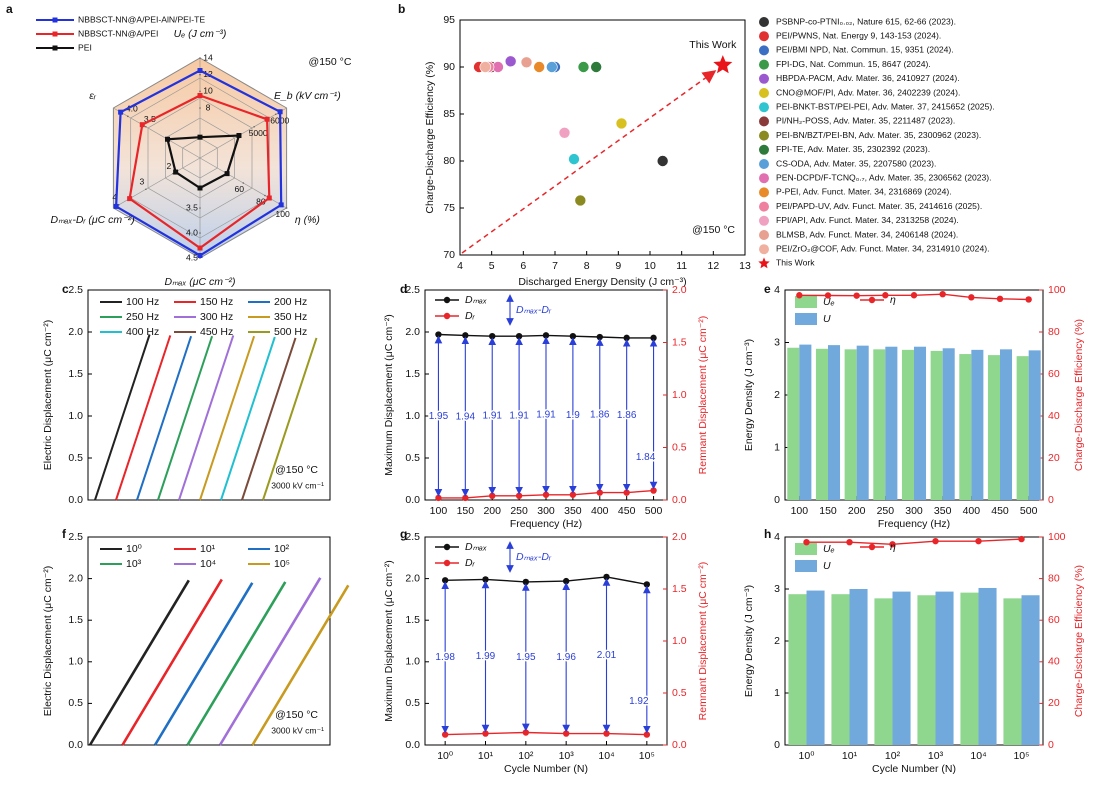 The image size is (1107, 789). Describe the element at coordinates (679, 342) in the screenshot. I see `y2-tick-label: 1.5` at that location.